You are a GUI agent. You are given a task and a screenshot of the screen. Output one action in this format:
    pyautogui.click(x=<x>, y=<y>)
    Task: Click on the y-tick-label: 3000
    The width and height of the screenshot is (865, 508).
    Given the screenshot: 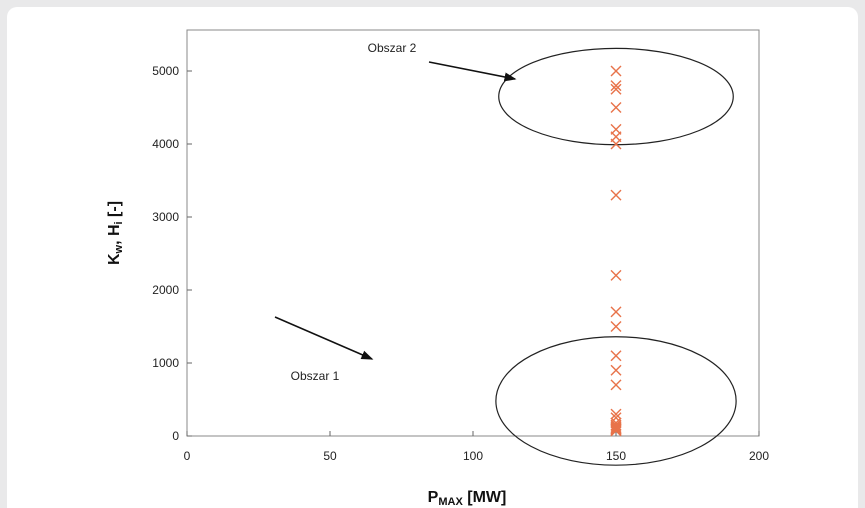 What is the action you would take?
    pyautogui.click(x=165, y=217)
    